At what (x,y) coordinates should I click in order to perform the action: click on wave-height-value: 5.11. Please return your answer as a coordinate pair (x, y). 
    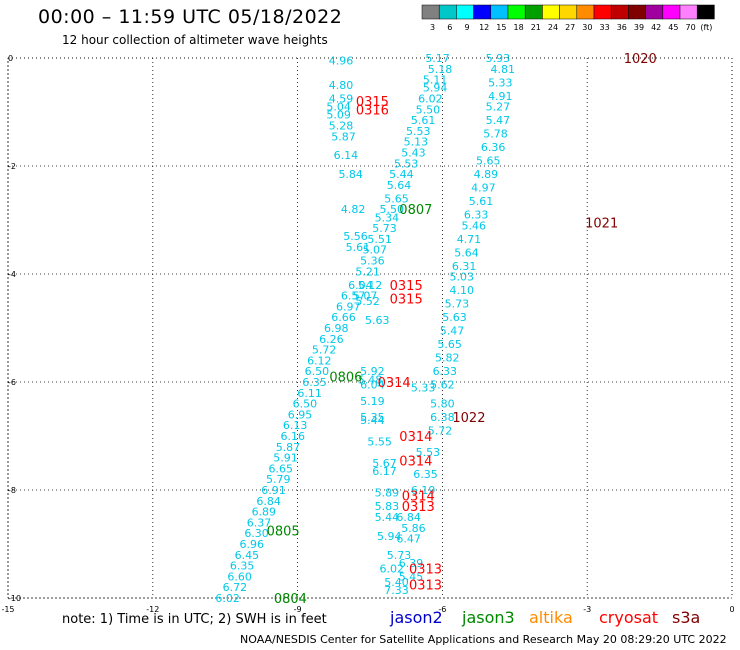
    Looking at the image, I should click on (435, 80).